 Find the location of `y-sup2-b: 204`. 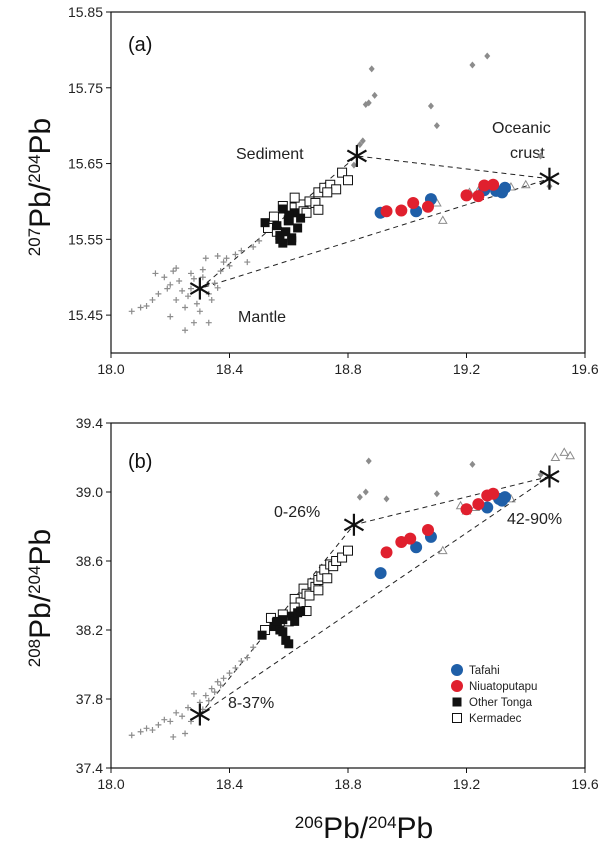

y-sup2-b: 204 is located at coordinates (34, 579).